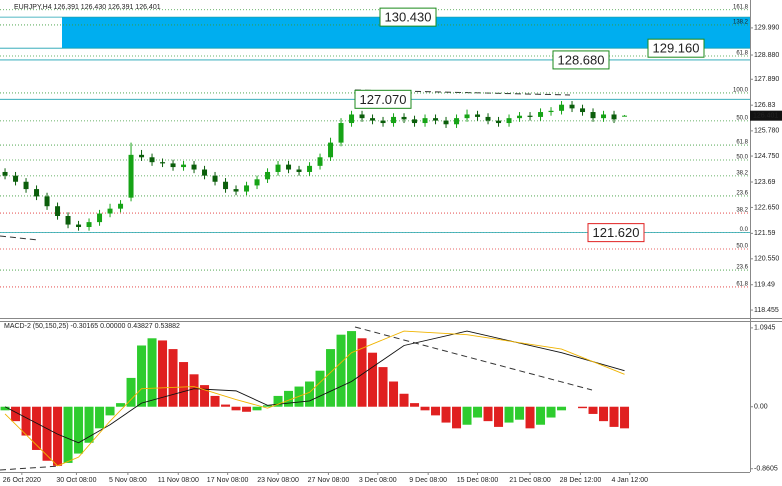 This screenshot has width=782, height=486. Describe the element at coordinates (76, 480) in the screenshot. I see `x-tick-label: 30 Oct 08:00` at that location.